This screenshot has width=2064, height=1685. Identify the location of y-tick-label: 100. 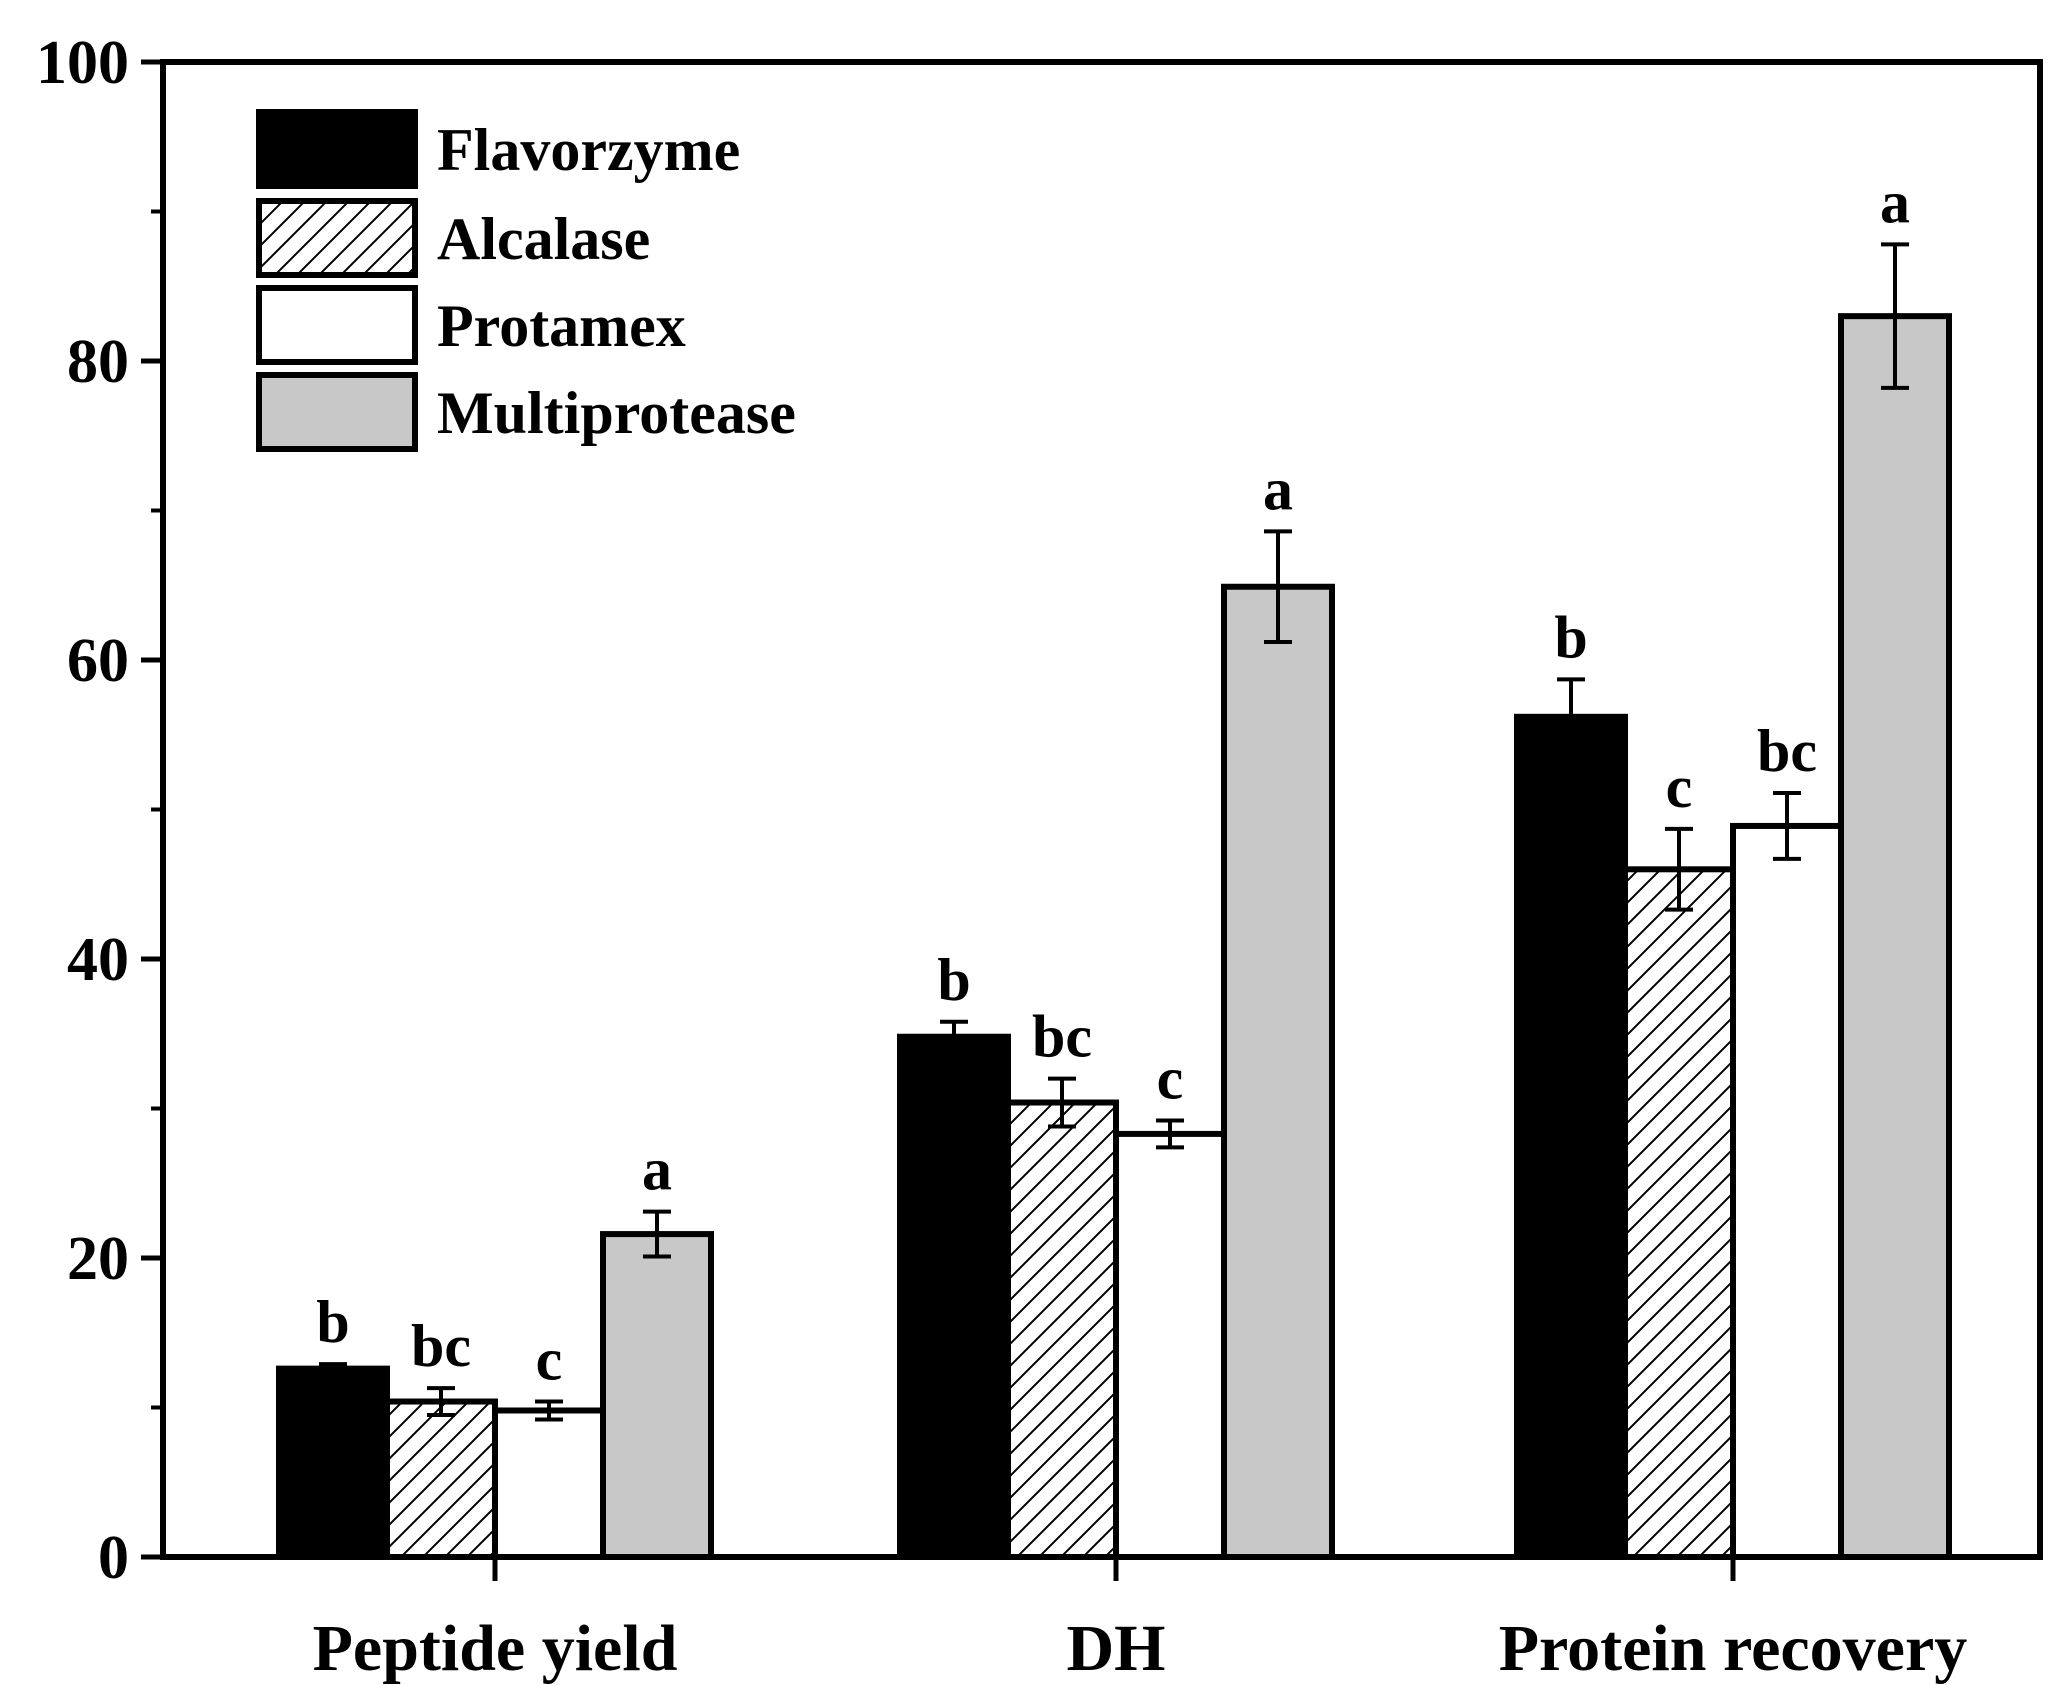
(82, 63).